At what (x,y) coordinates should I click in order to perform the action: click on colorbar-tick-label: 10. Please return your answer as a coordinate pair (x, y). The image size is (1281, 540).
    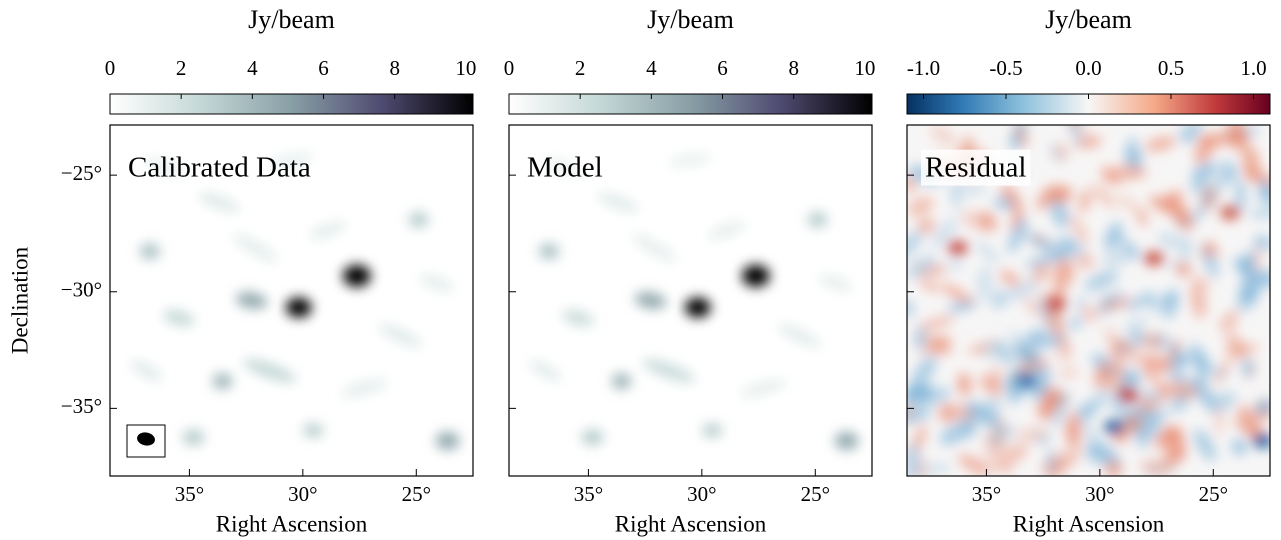
    Looking at the image, I should click on (864, 68).